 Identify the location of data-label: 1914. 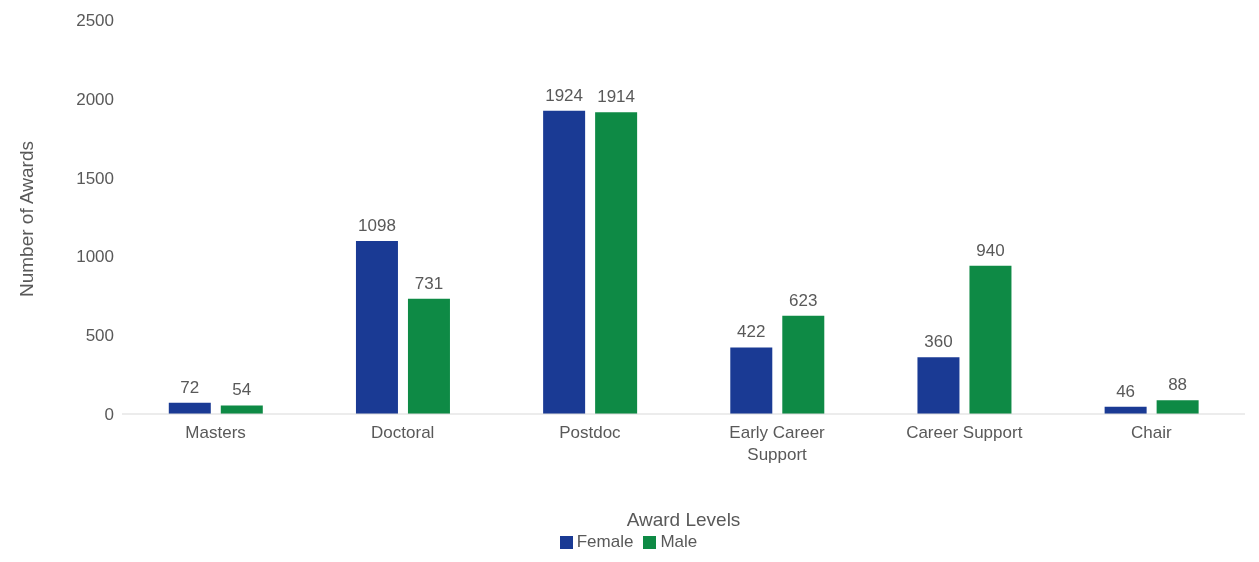
(616, 97).